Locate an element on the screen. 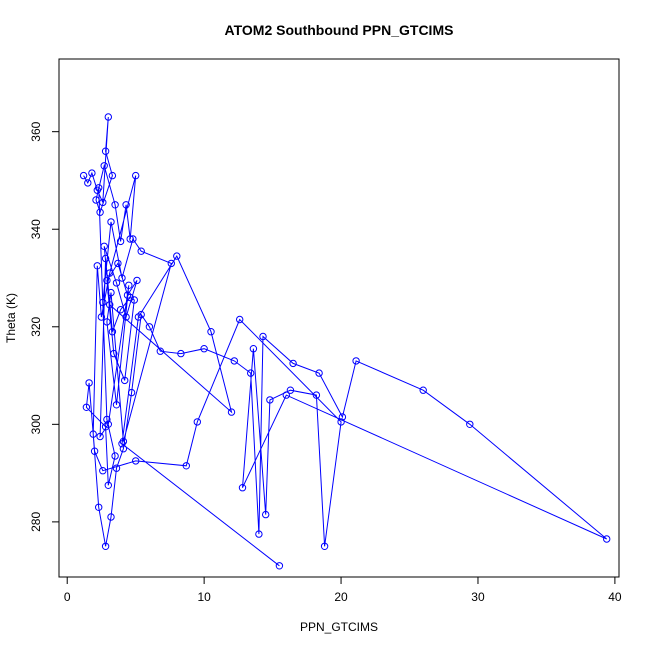 This screenshot has width=650, height=650. y-axis: 280 300 320 340 360 is located at coordinates (44, 326).